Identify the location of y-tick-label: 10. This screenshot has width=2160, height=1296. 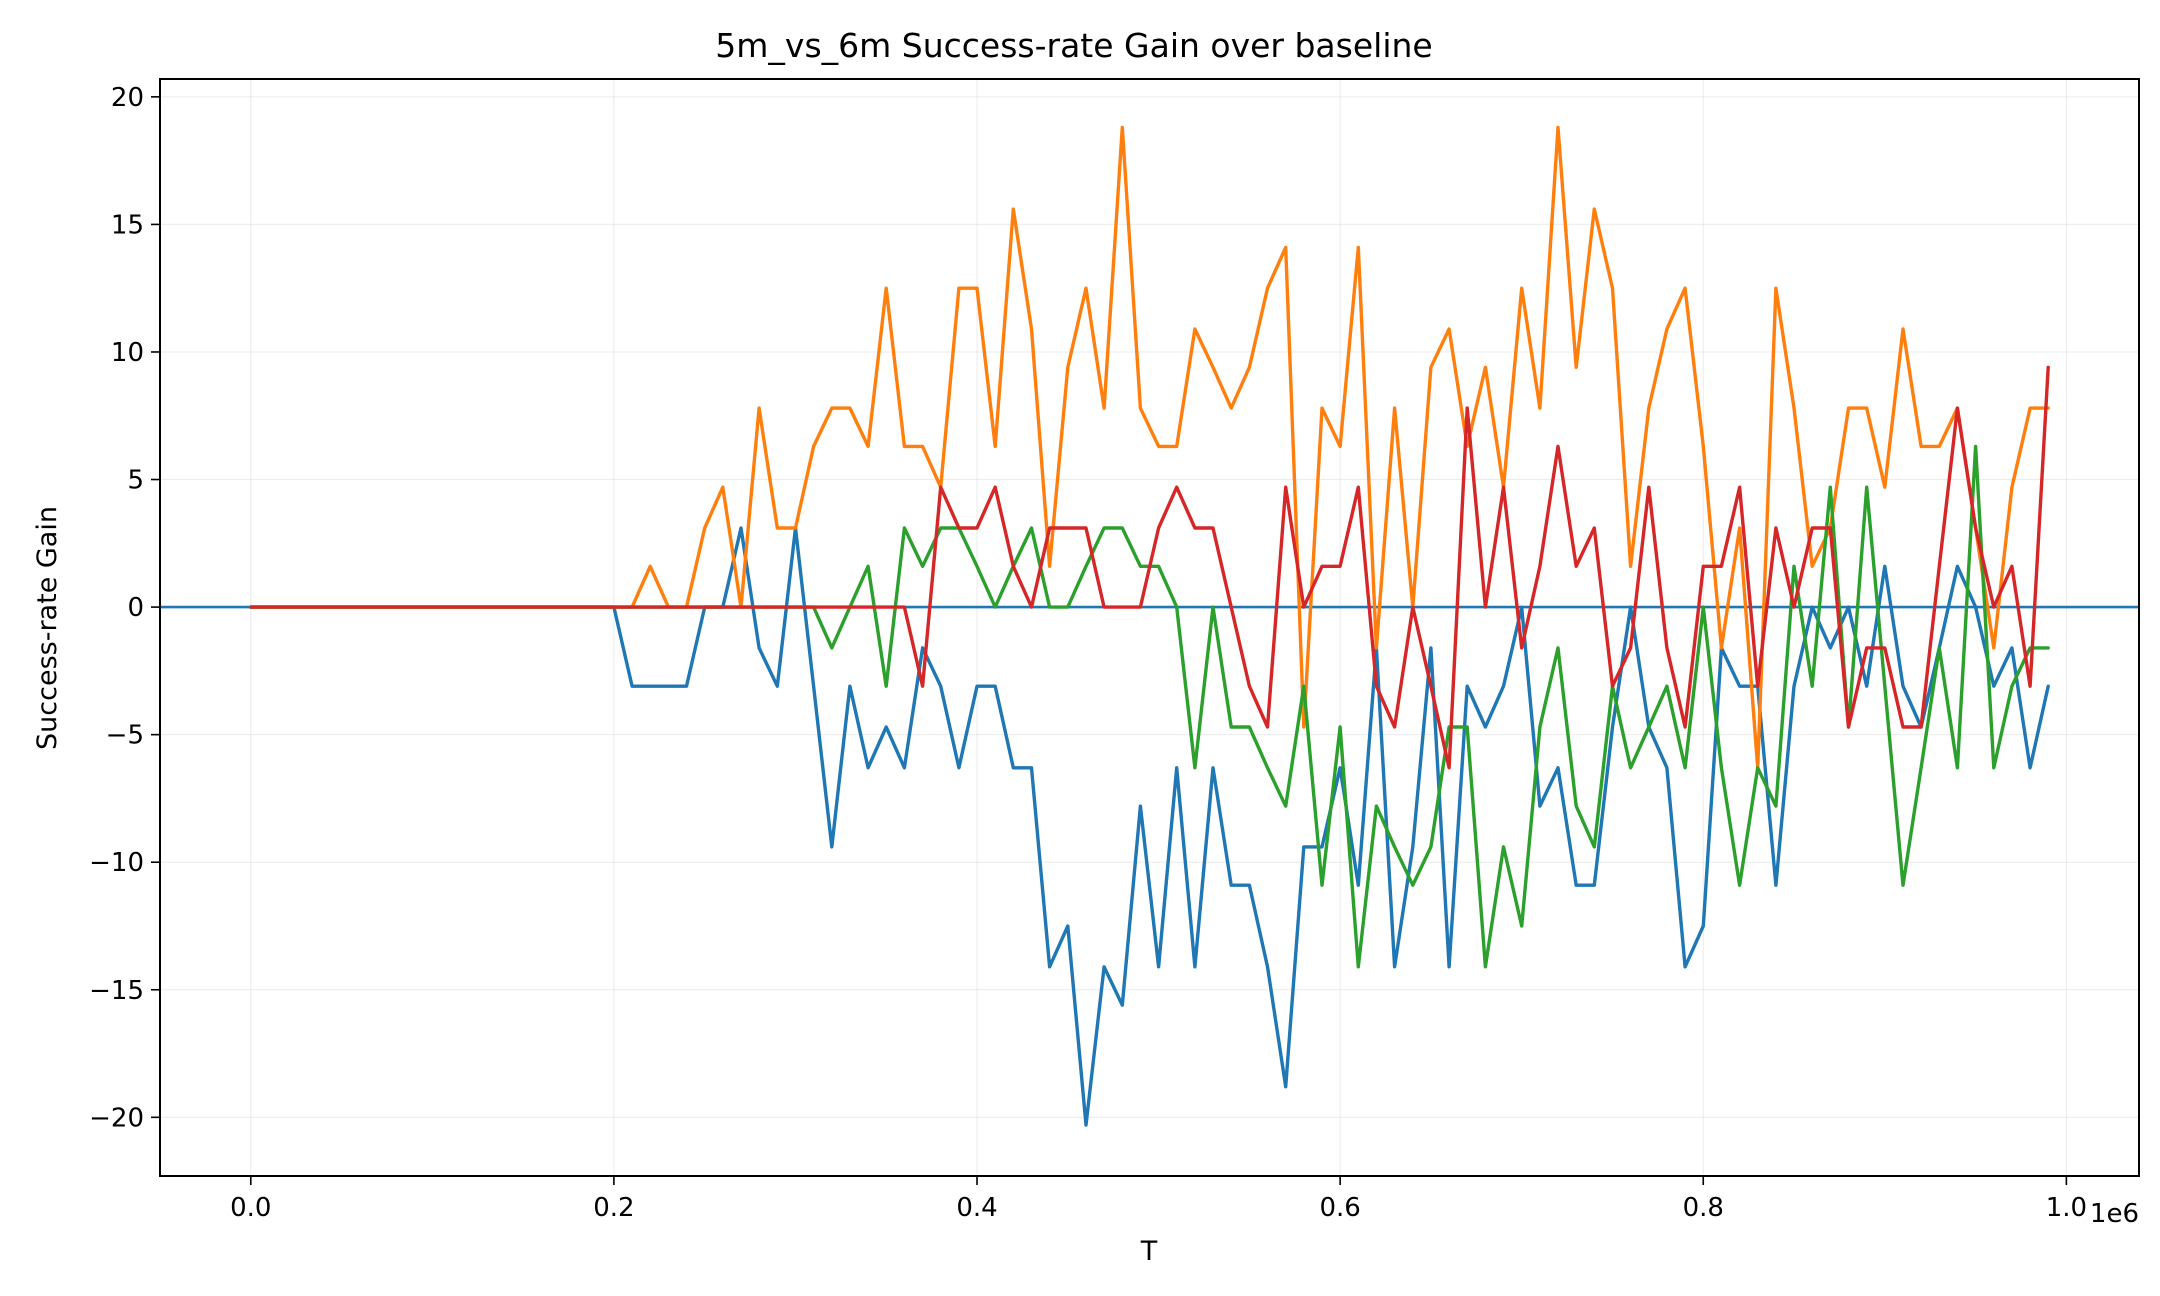
(127, 353).